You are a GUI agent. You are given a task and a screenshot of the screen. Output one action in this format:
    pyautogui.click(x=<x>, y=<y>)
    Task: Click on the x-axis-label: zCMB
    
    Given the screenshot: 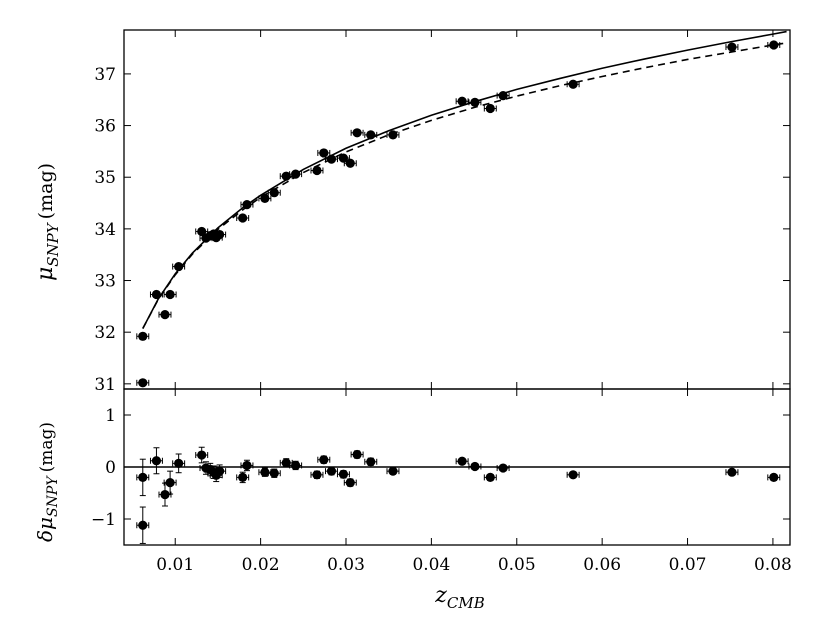 What is the action you would take?
    pyautogui.click(x=459, y=597)
    